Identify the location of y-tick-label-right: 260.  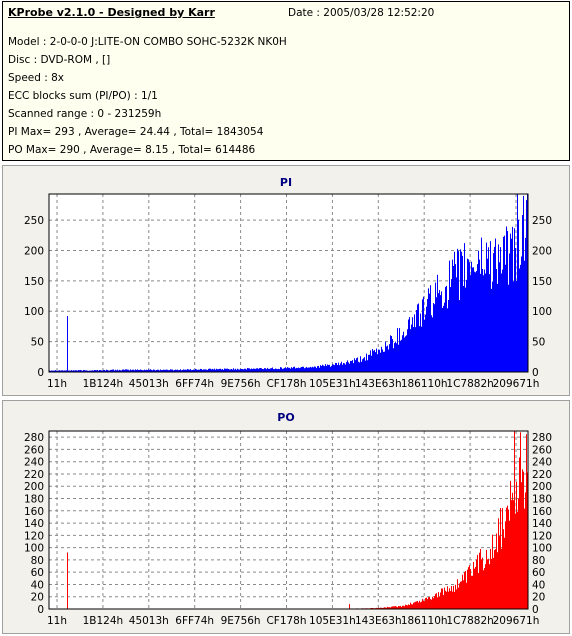
(542, 450).